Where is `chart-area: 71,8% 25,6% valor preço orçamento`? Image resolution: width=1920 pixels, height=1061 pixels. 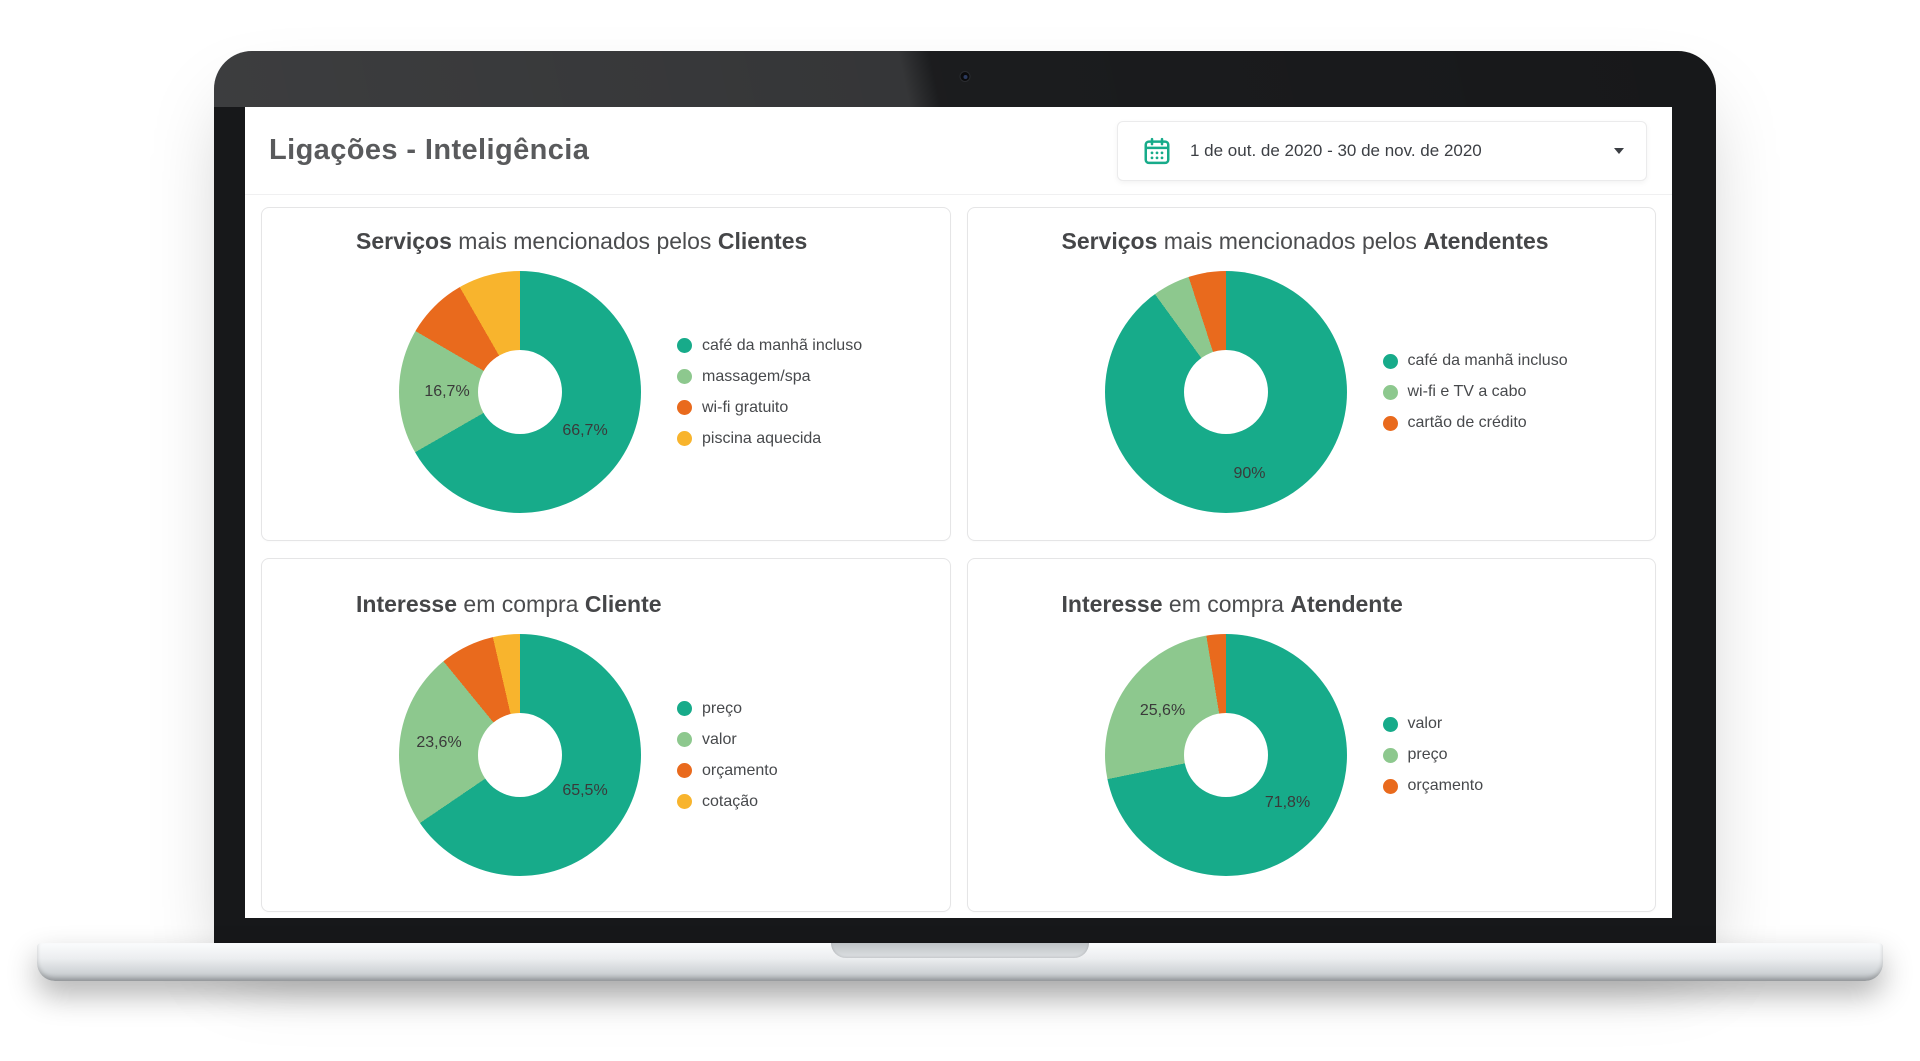 chart-area: 71,8% 25,6% valor preço orçamento is located at coordinates (1380, 755).